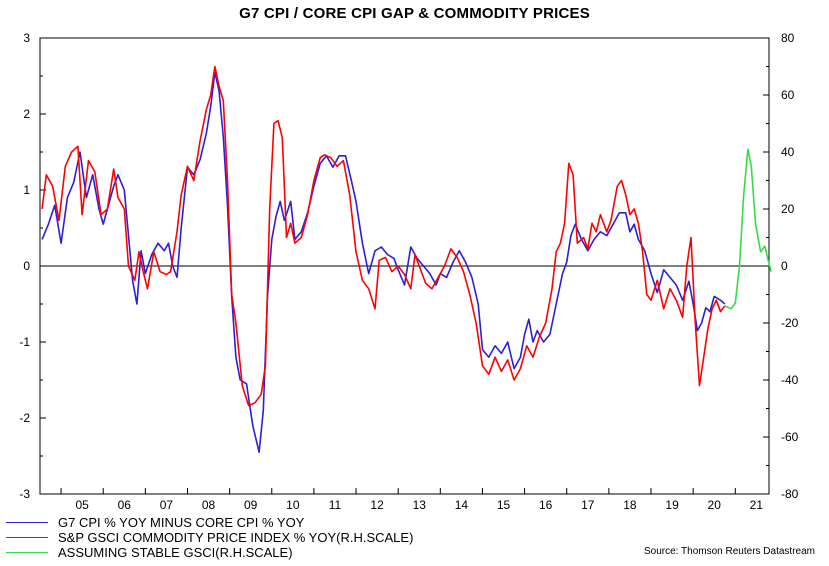 This screenshot has width=829, height=566. I want to click on right-tick-label: 60, so click(788, 95).